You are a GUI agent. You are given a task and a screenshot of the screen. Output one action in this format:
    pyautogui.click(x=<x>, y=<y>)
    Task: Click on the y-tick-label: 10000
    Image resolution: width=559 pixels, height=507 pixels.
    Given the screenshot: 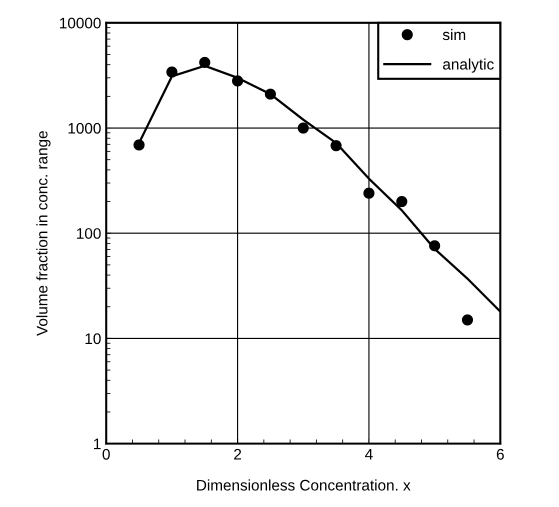 What is the action you would take?
    pyautogui.click(x=80, y=23)
    